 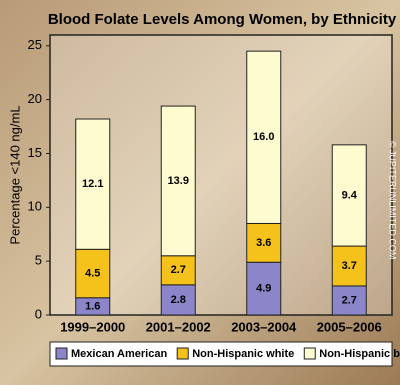 I want to click on data-label: 1.6, so click(x=92, y=306).